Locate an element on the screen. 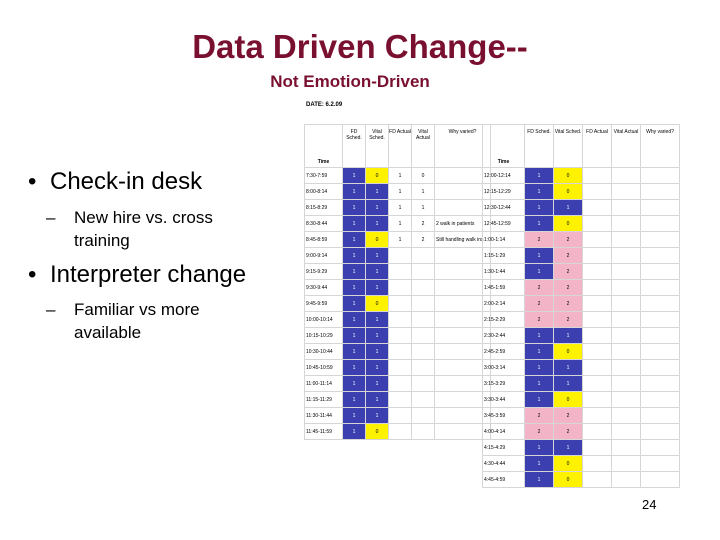 The width and height of the screenshot is (720, 540). dash-glyph: – is located at coordinates (51, 217).